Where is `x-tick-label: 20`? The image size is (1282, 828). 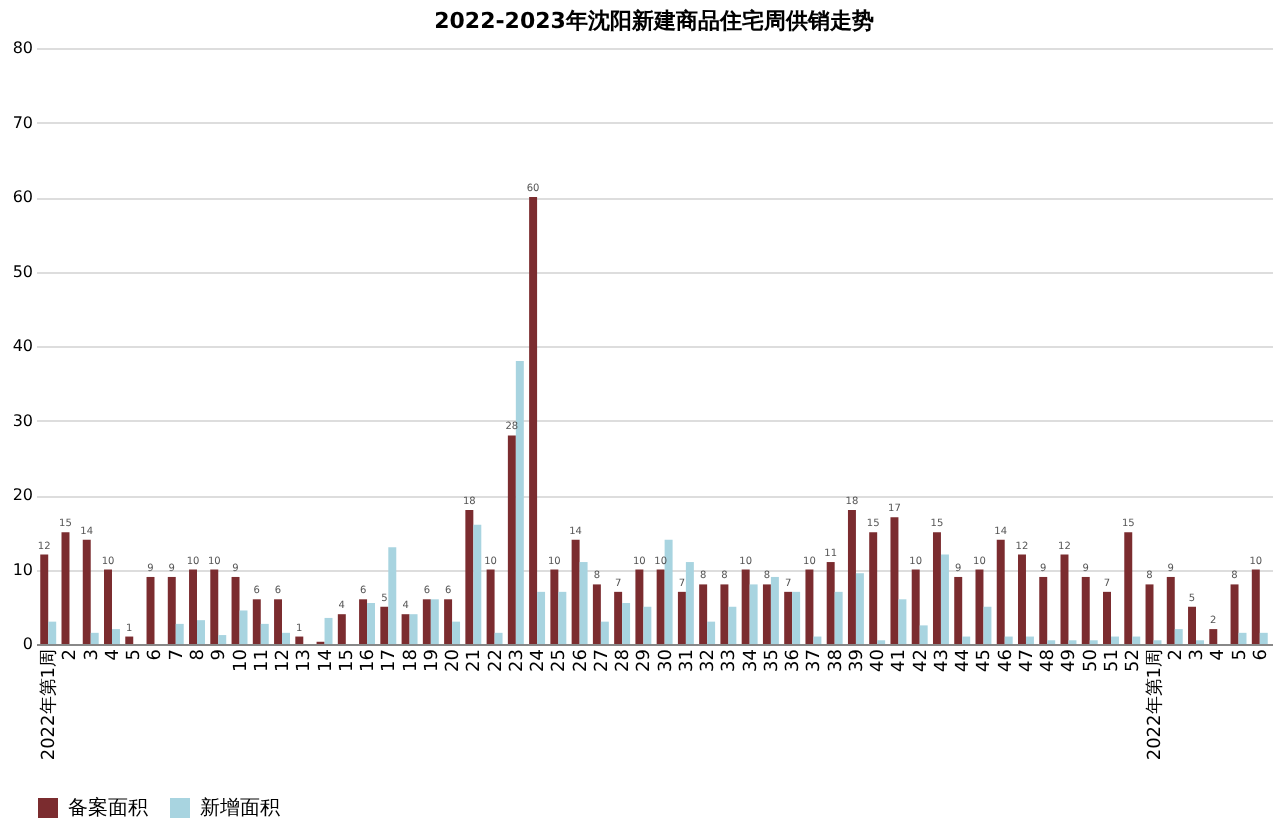 x-tick-label: 20 is located at coordinates (454, 660).